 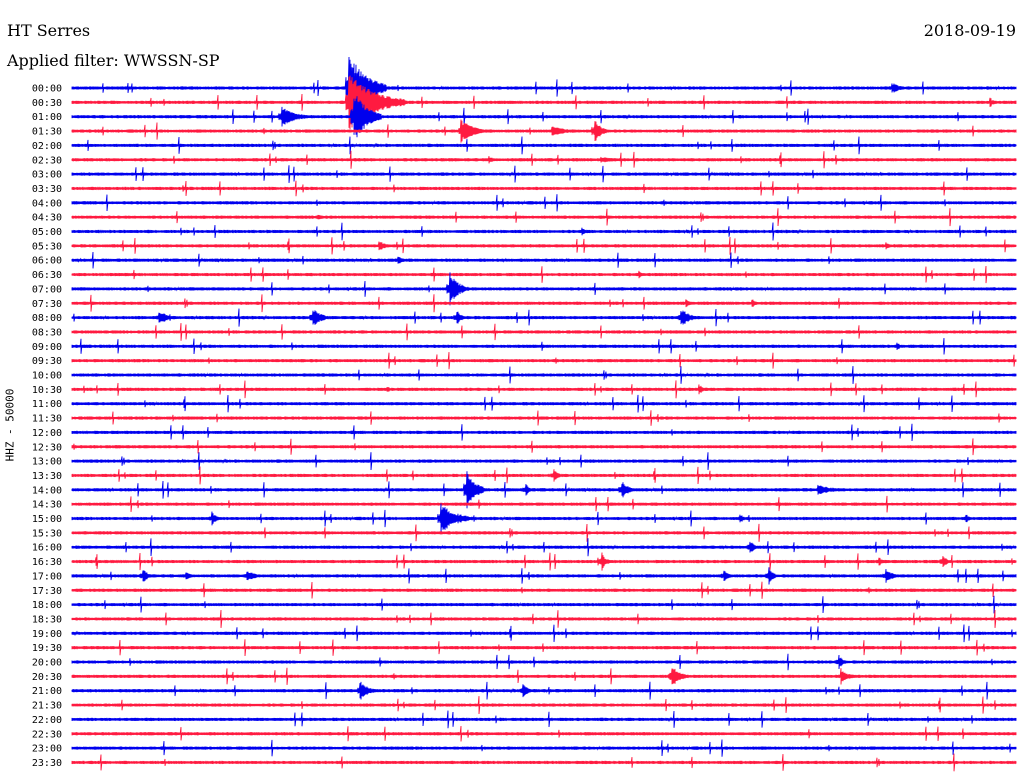 I want to click on time-tick-label: 15:00, so click(x=47, y=519).